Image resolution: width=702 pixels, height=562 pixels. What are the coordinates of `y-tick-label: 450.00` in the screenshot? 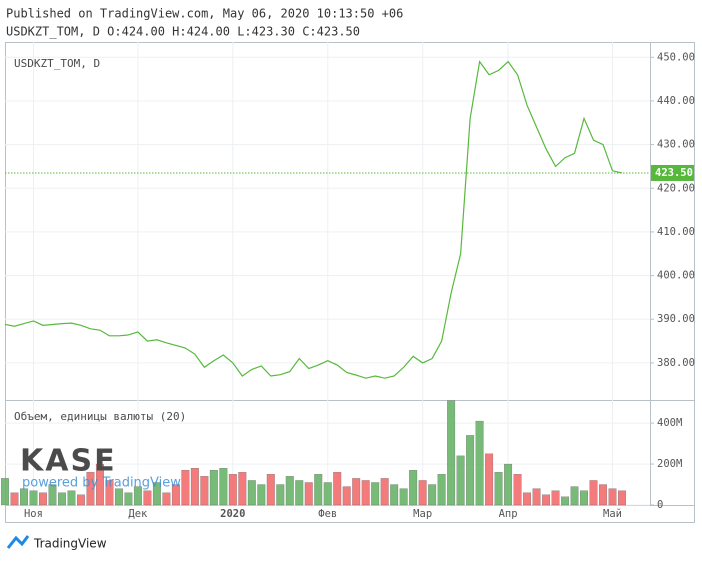 It's located at (676, 57).